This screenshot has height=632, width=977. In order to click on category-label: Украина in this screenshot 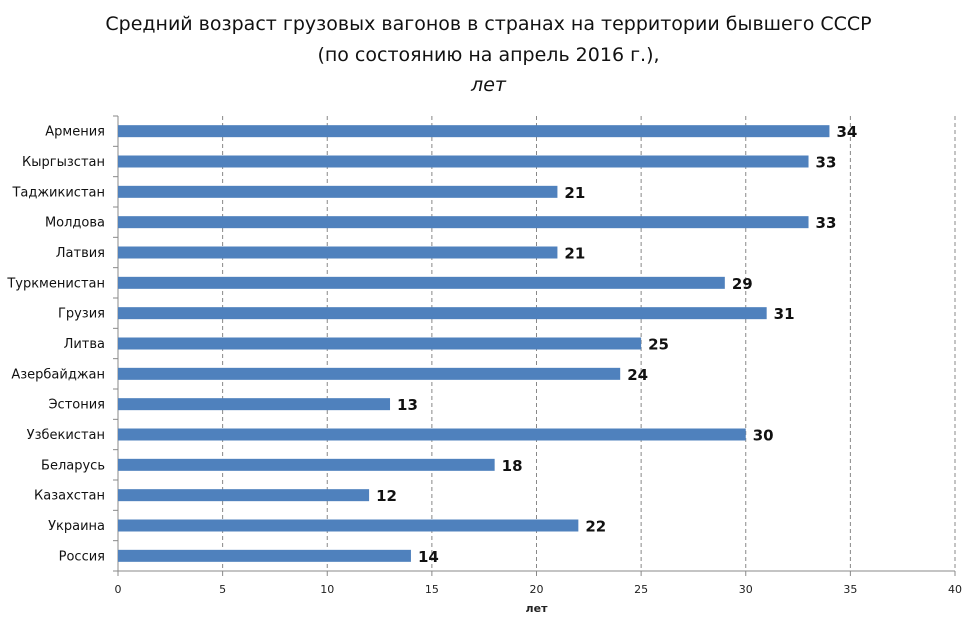, I will do `click(76, 526)`.